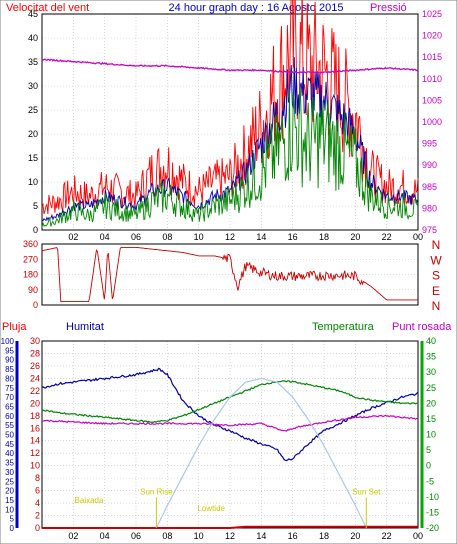  What do you see at coordinates (9, 425) in the screenshot?
I see `humidity-tick-label: 55` at bounding box center [9, 425].